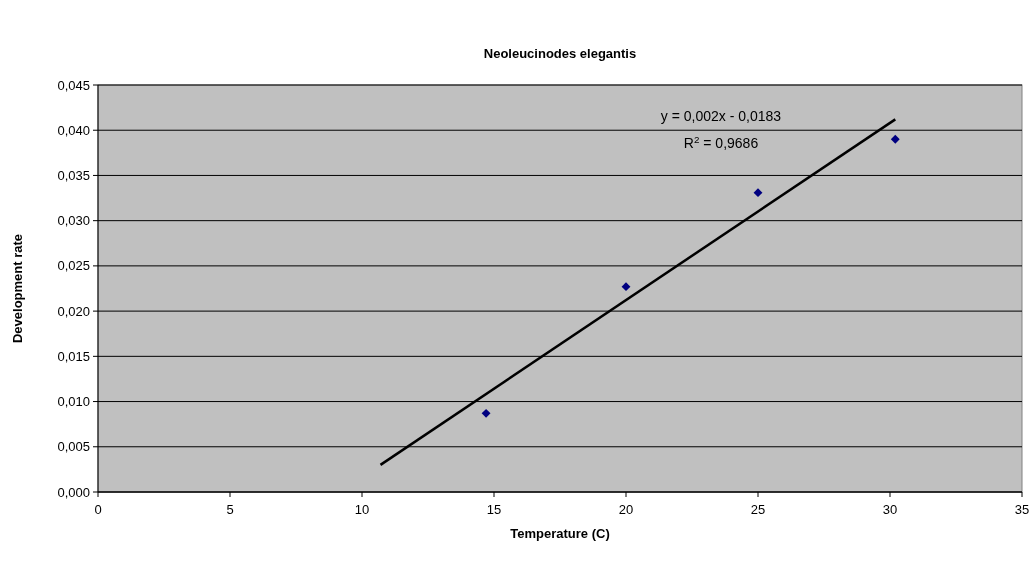  What do you see at coordinates (721, 116) in the screenshot?
I see `annotation: y = 0,002x - 0,0183` at bounding box center [721, 116].